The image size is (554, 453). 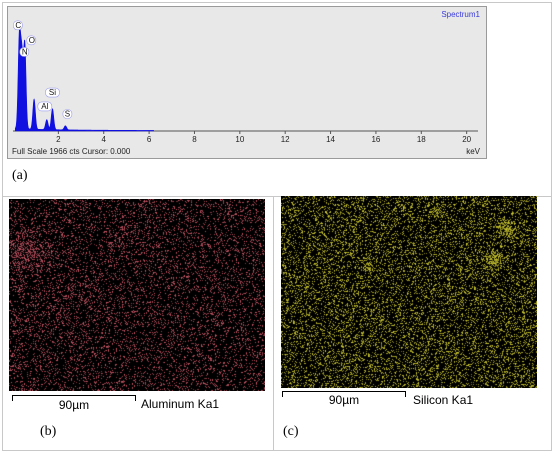 I want to click on x-tick-label: 2, so click(x=58, y=139).